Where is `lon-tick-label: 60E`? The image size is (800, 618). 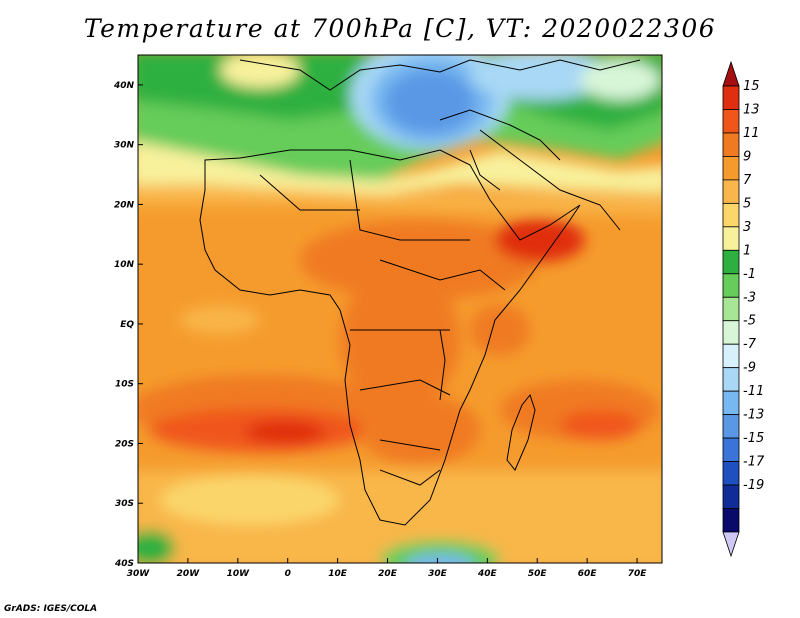 lon-tick-label: 60E is located at coordinates (588, 574).